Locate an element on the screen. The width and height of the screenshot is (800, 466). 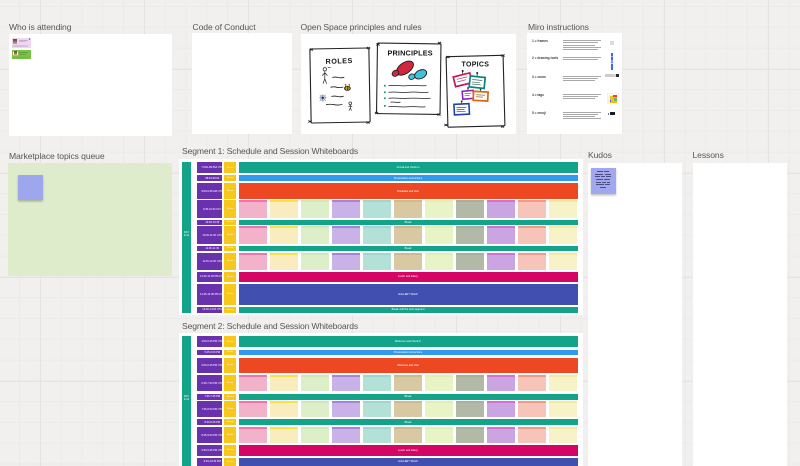
svg-text: ROLES is located at coordinates (339, 60).